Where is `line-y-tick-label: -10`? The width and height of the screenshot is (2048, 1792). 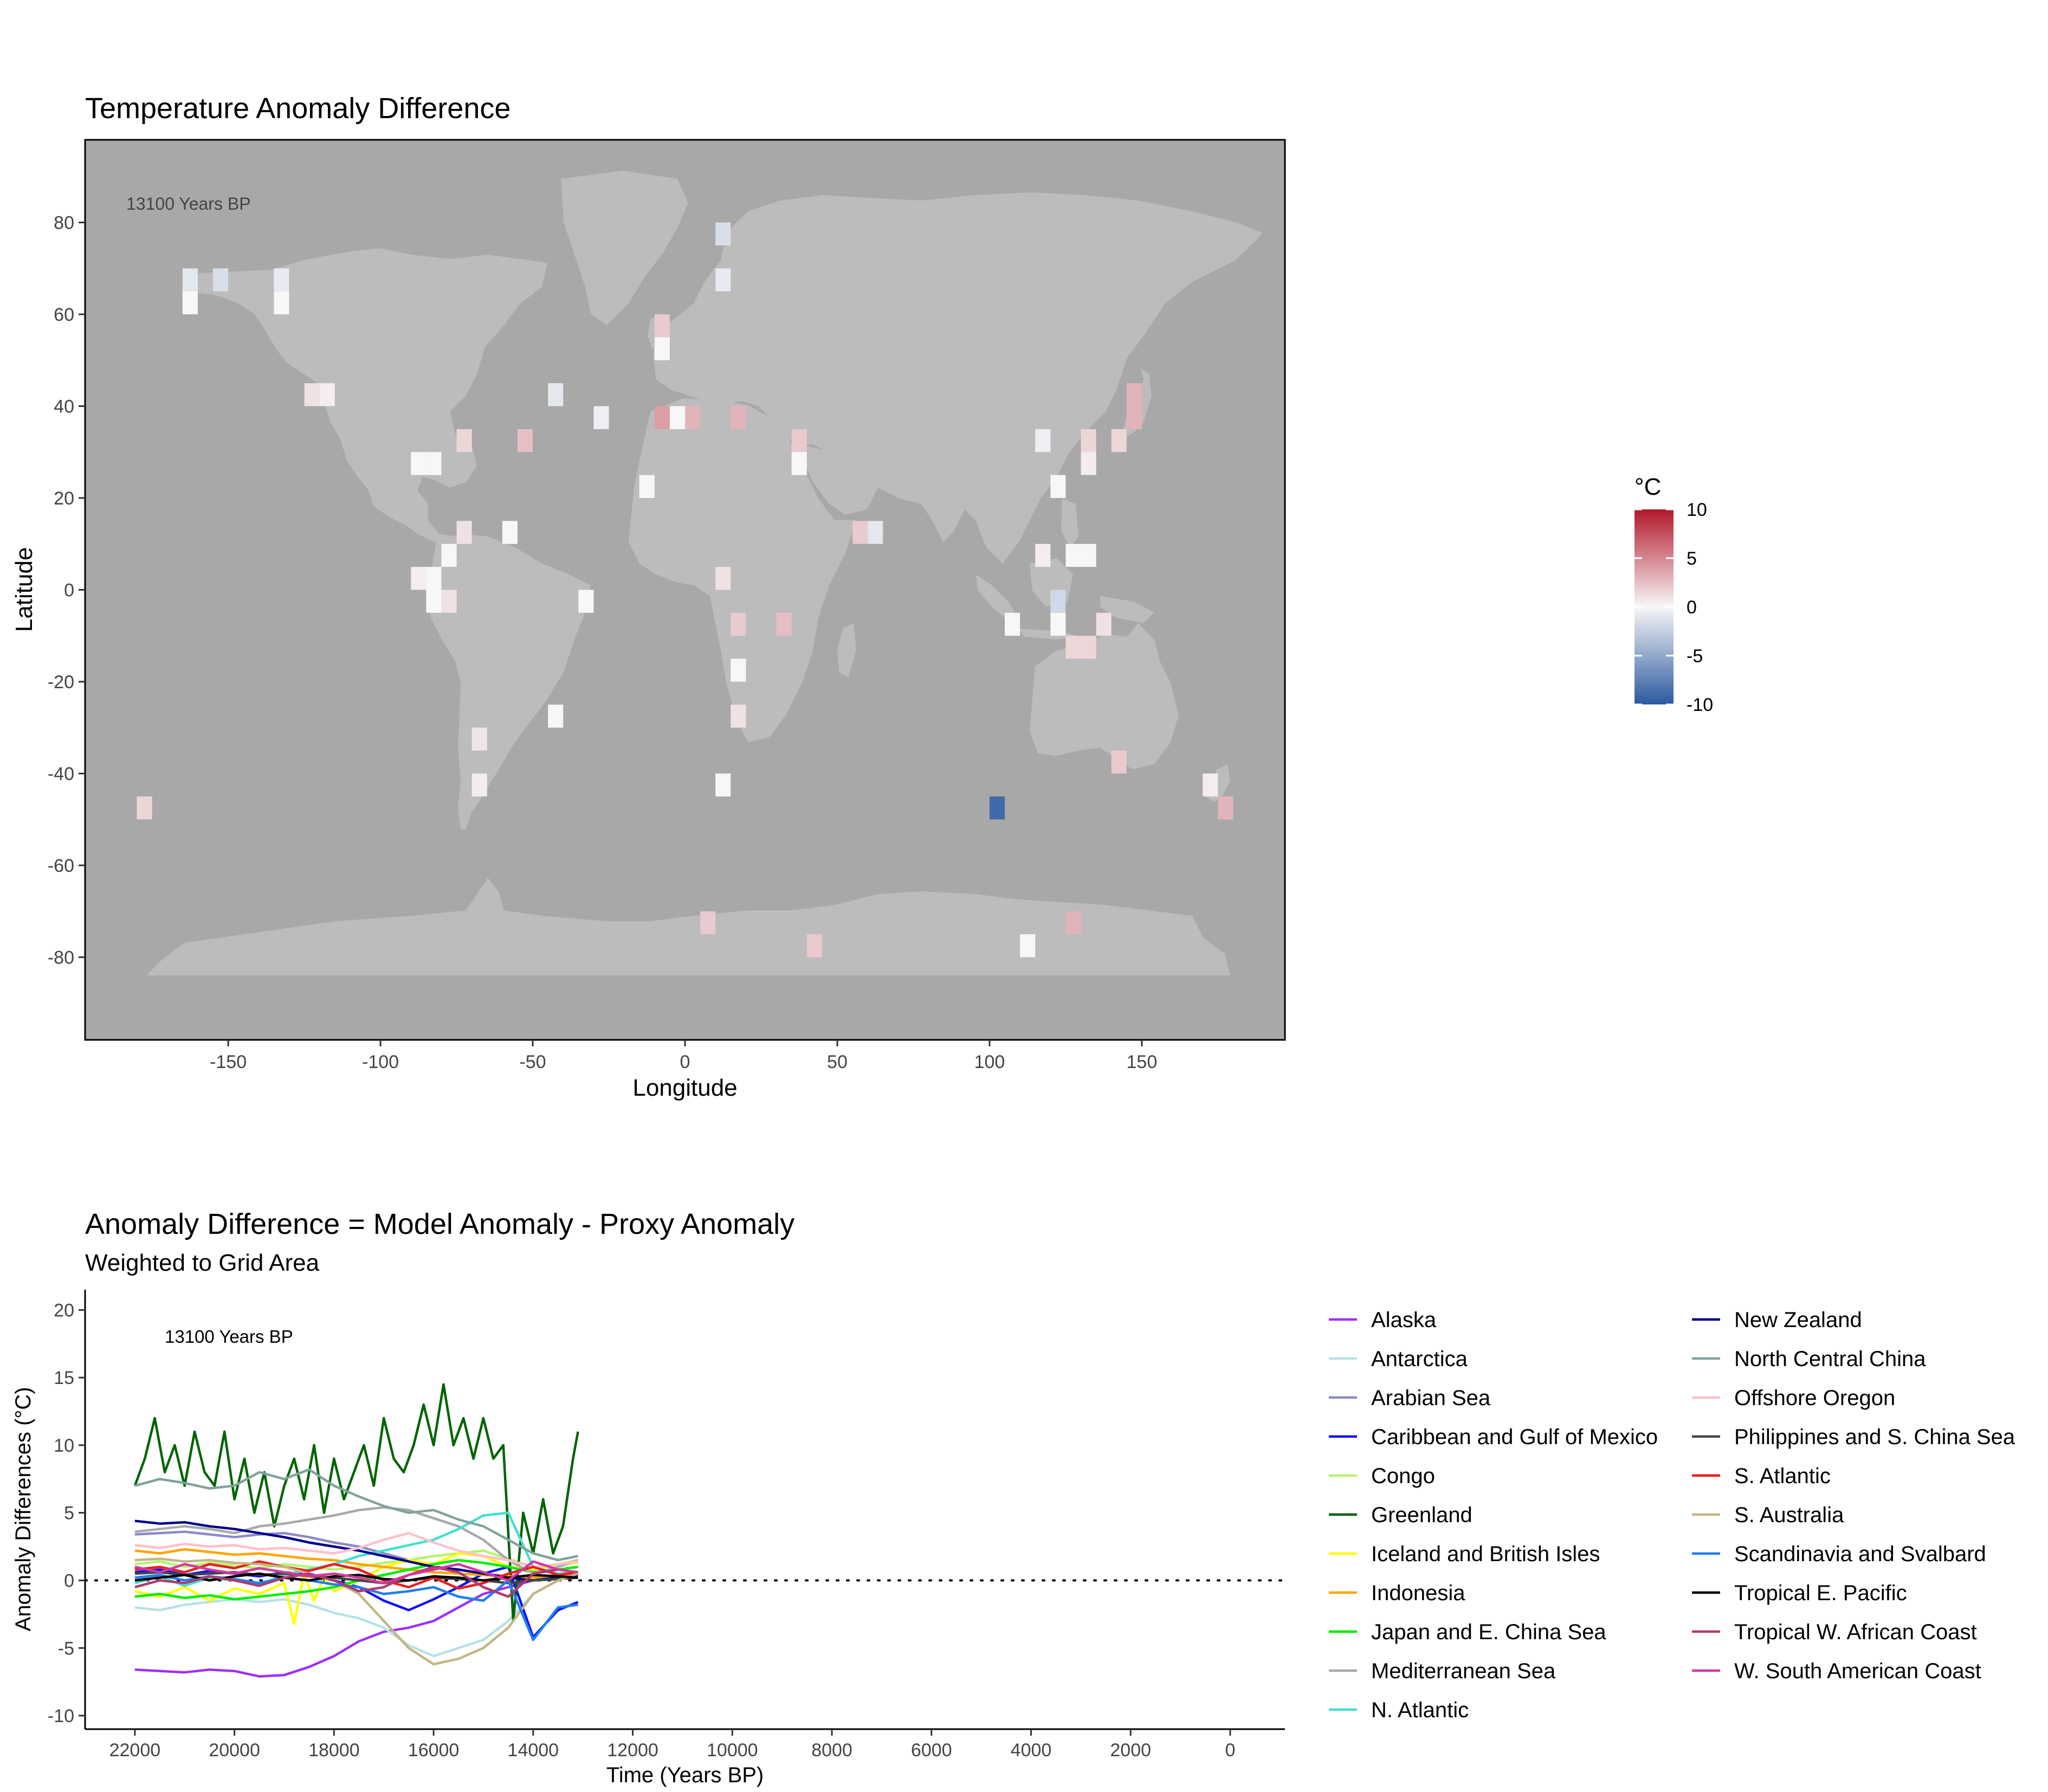
line-y-tick-label: -10 is located at coordinates (61, 1716).